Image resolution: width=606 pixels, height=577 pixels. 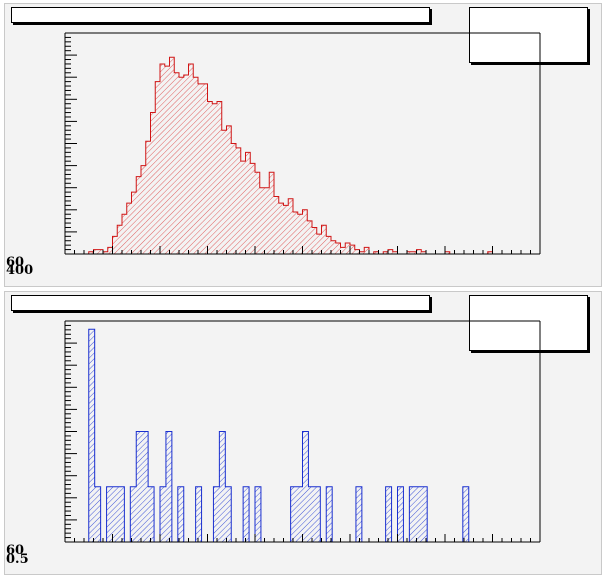 What do you see at coordinates (528, 323) in the screenshot?
I see `bottom-stats-box` at bounding box center [528, 323].